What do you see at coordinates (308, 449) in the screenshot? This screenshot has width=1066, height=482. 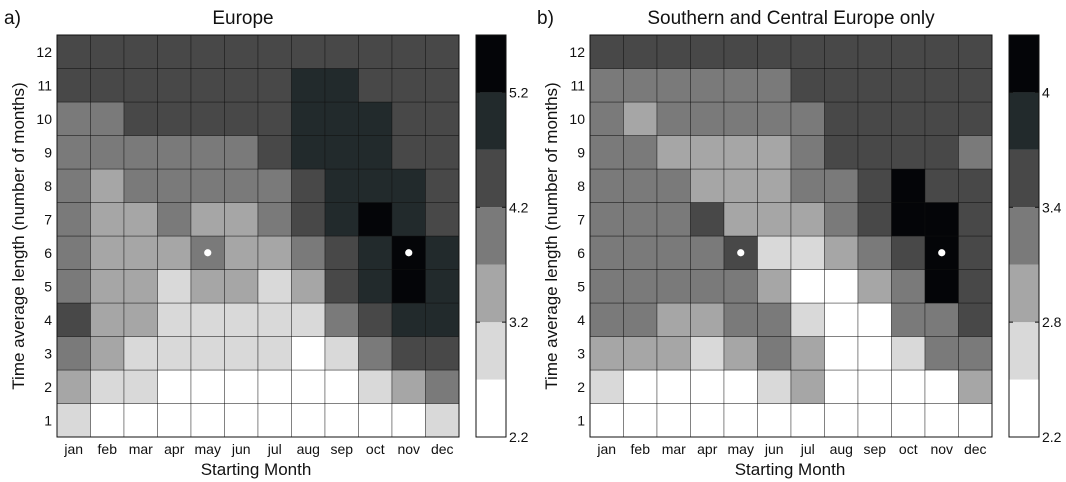 I see `x-tick-label: aug` at bounding box center [308, 449].